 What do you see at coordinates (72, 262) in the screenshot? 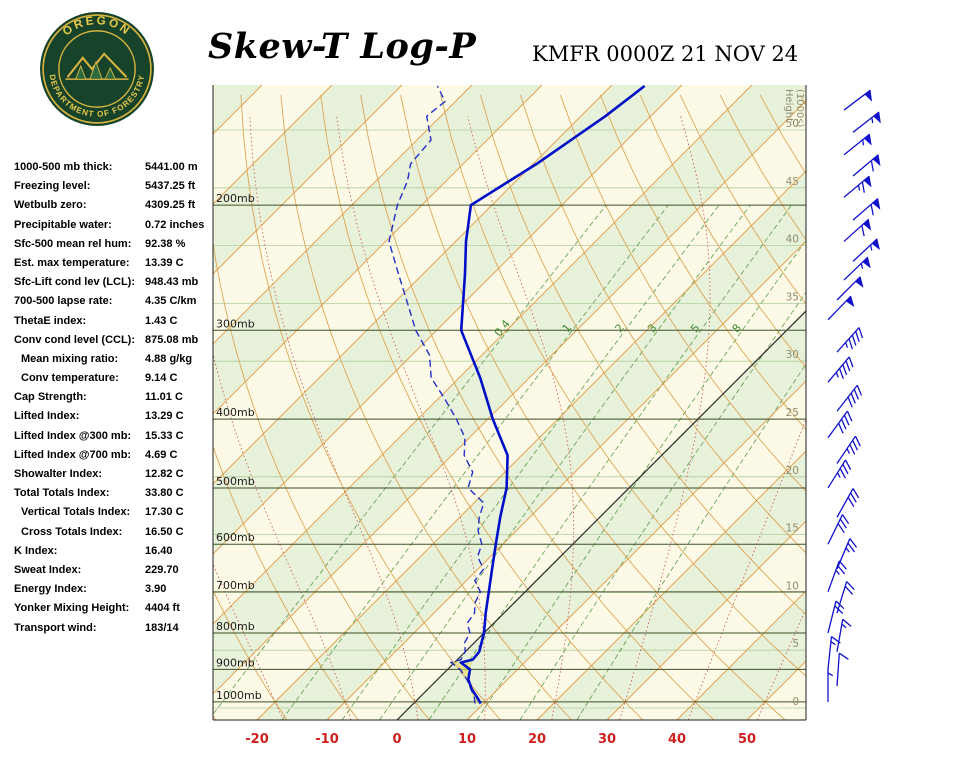
I see `index-label: Est. max temperature:` at bounding box center [72, 262].